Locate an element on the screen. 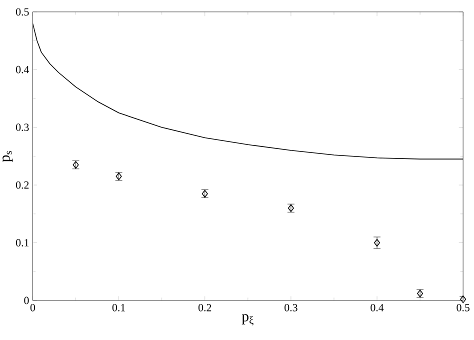 The width and height of the screenshot is (474, 340). y-tick-label: 0.4 is located at coordinates (23, 70).